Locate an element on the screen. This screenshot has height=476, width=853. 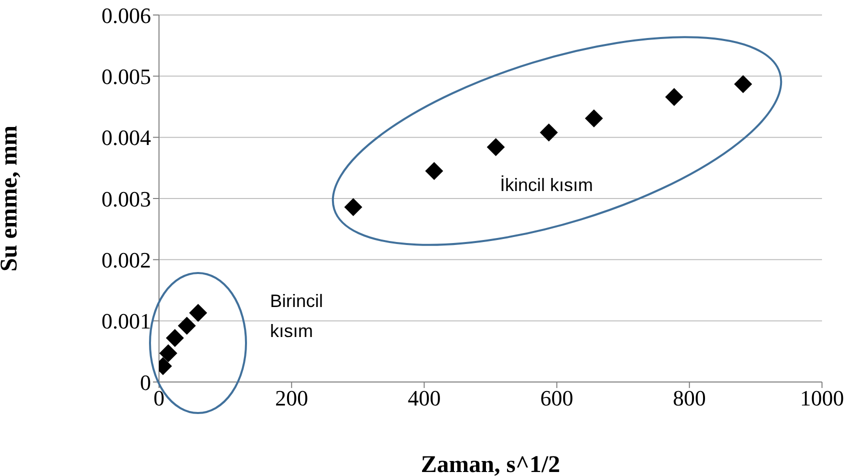
y-tick-label: 0.003 is located at coordinates (126, 199).